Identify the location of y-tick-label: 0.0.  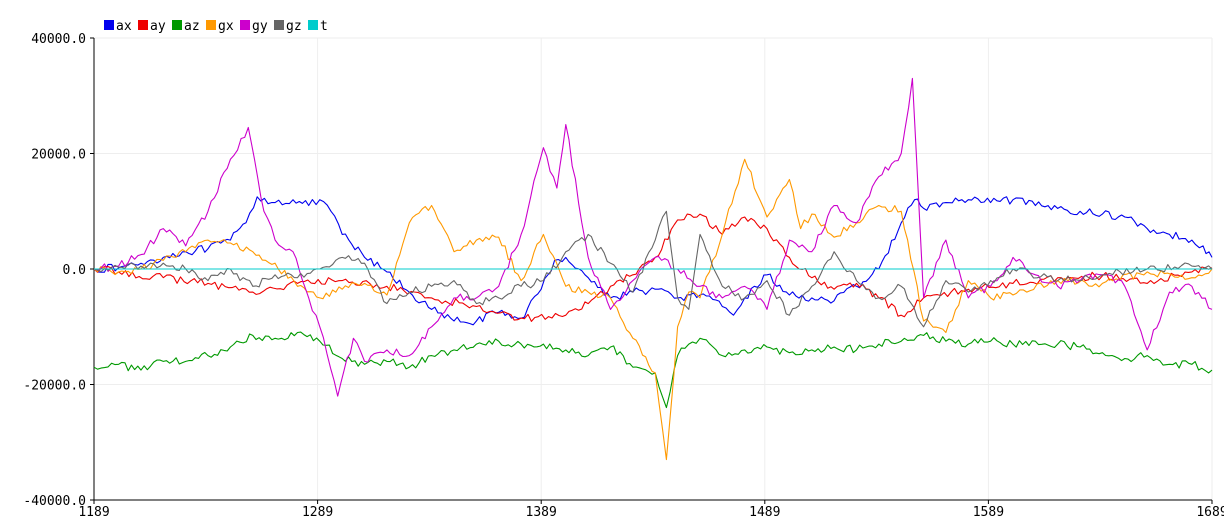
(74, 270).